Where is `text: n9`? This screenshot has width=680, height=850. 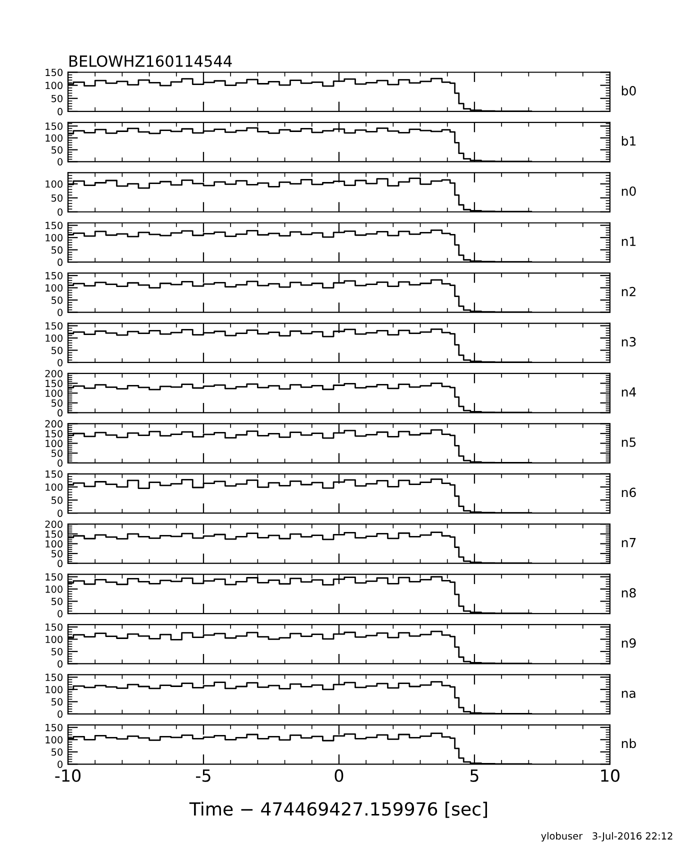
text: n9 is located at coordinates (629, 643).